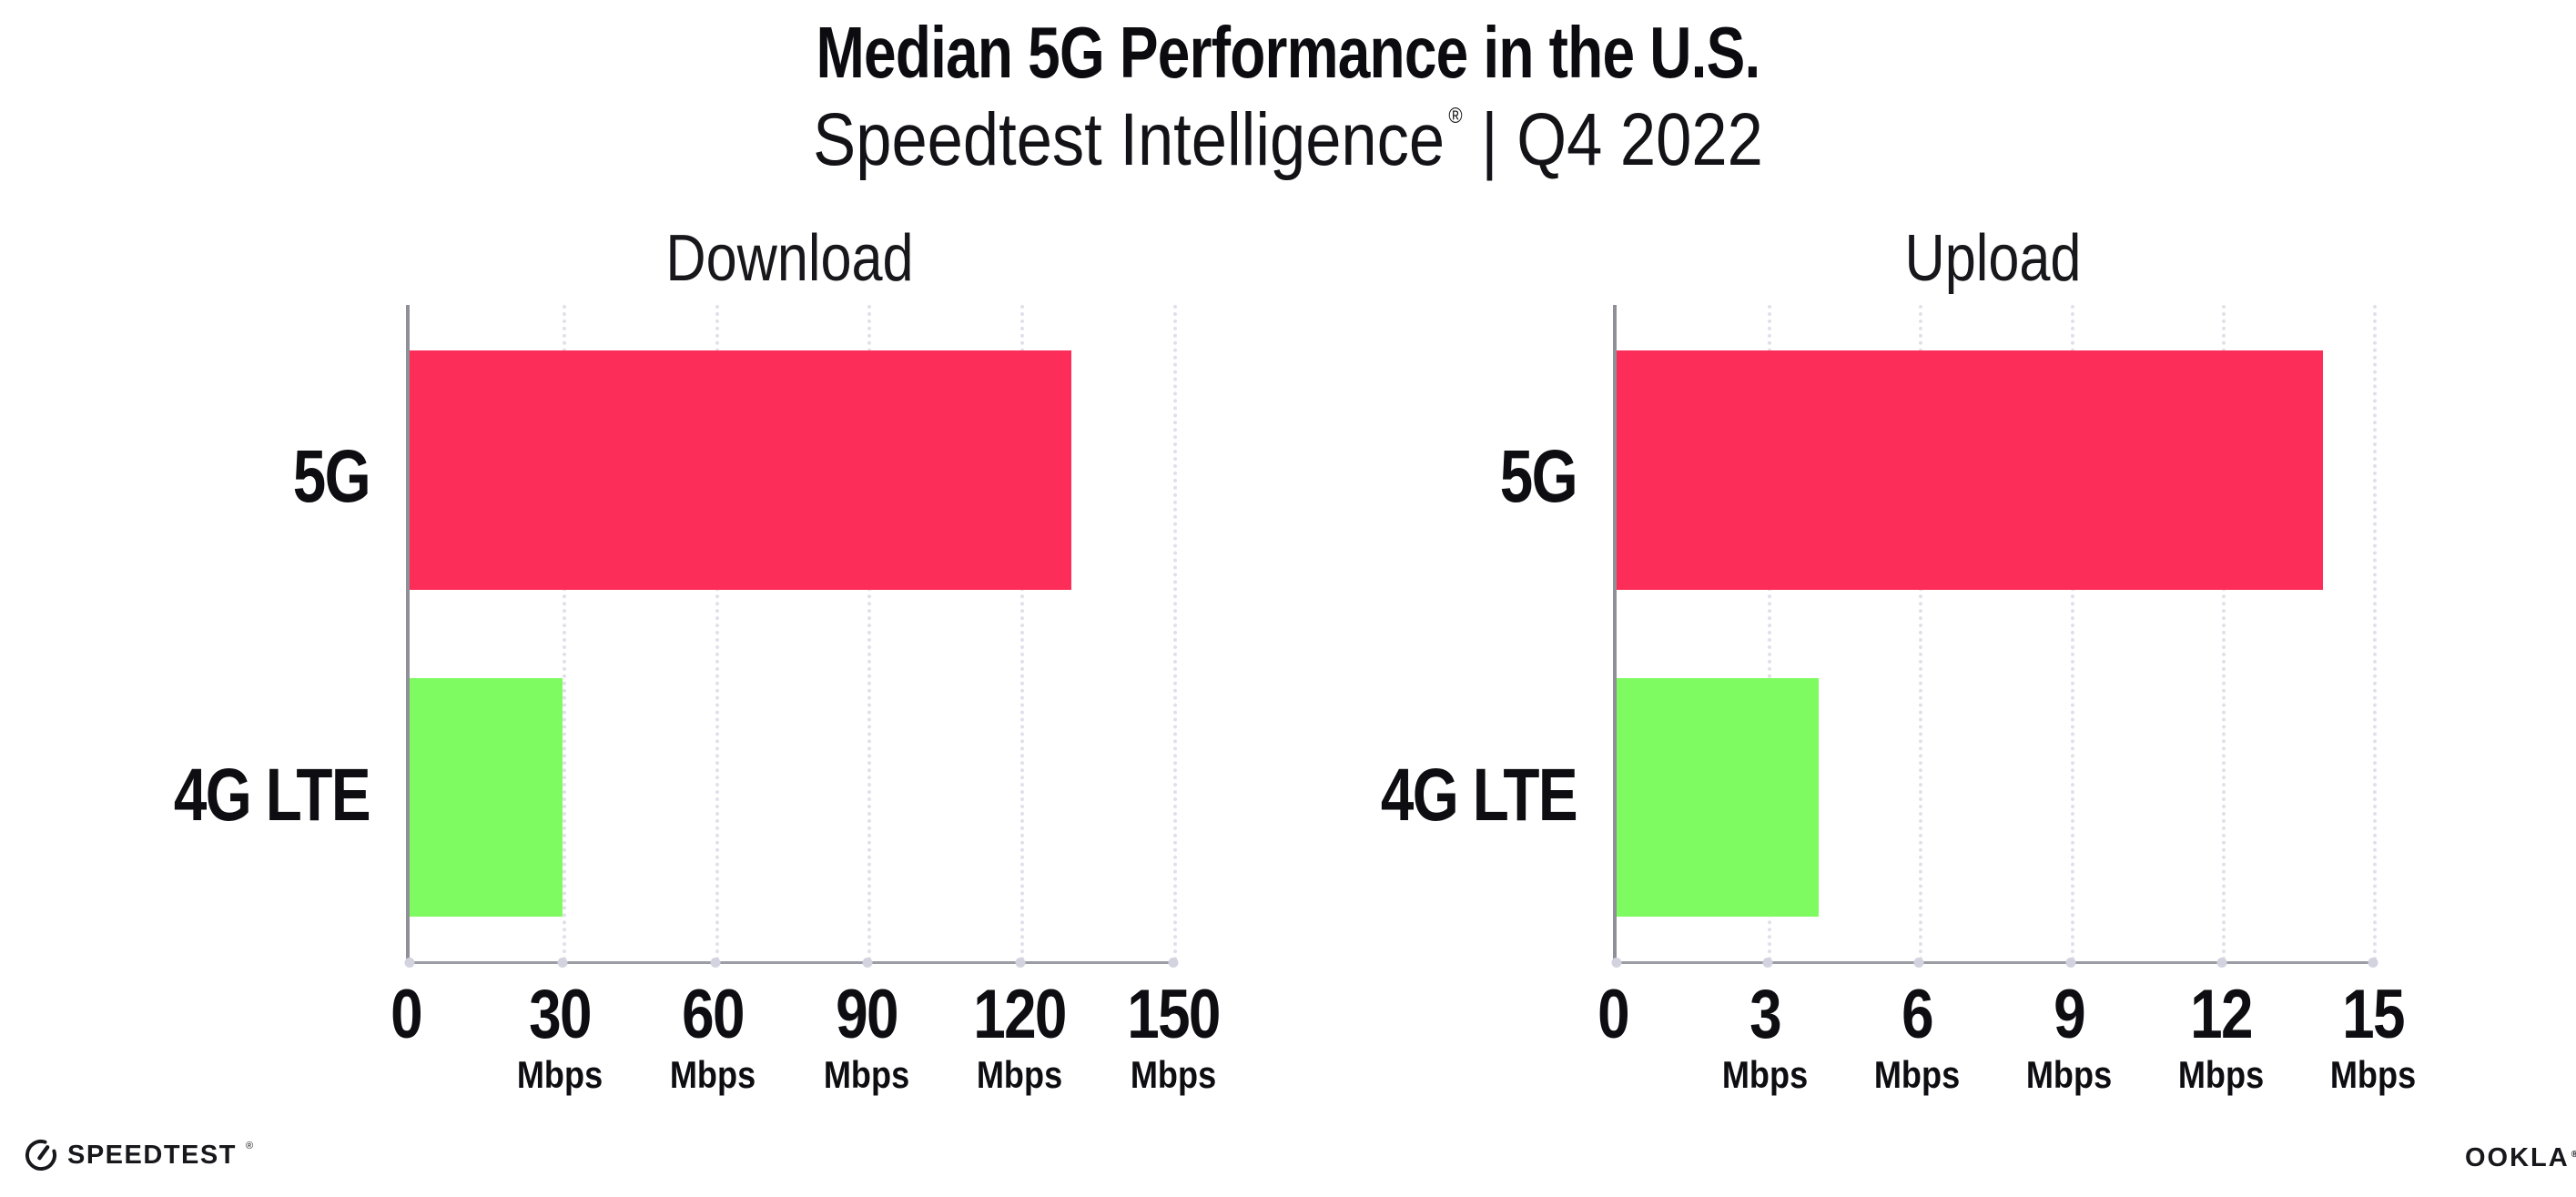 This screenshot has width=2576, height=1197. Describe the element at coordinates (2221, 1015) in the screenshot. I see `x-tick-value: 12` at that location.